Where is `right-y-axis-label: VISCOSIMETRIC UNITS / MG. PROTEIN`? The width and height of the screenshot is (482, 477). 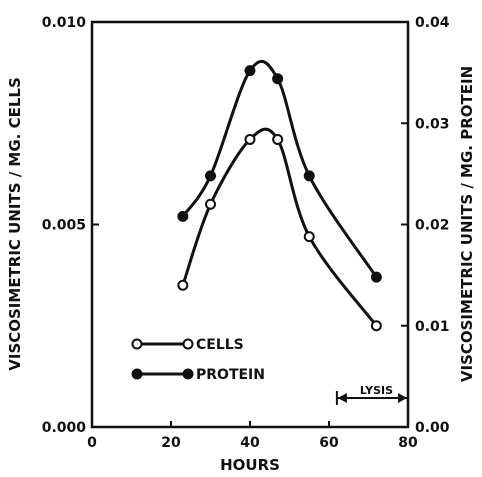
right-y-axis-label: VISCOSIMETRIC UNITS / MG. PROTEIN is located at coordinates (467, 224).